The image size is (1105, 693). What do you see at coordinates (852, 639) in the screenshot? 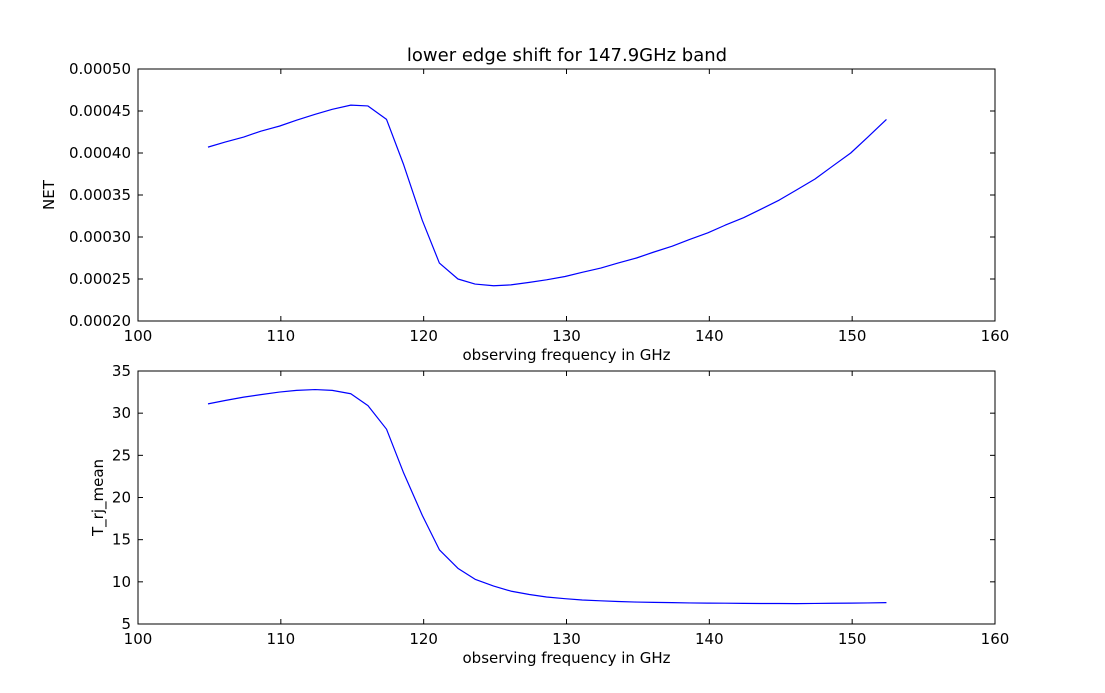
I see `trj-x-tick-label: 150` at bounding box center [852, 639].